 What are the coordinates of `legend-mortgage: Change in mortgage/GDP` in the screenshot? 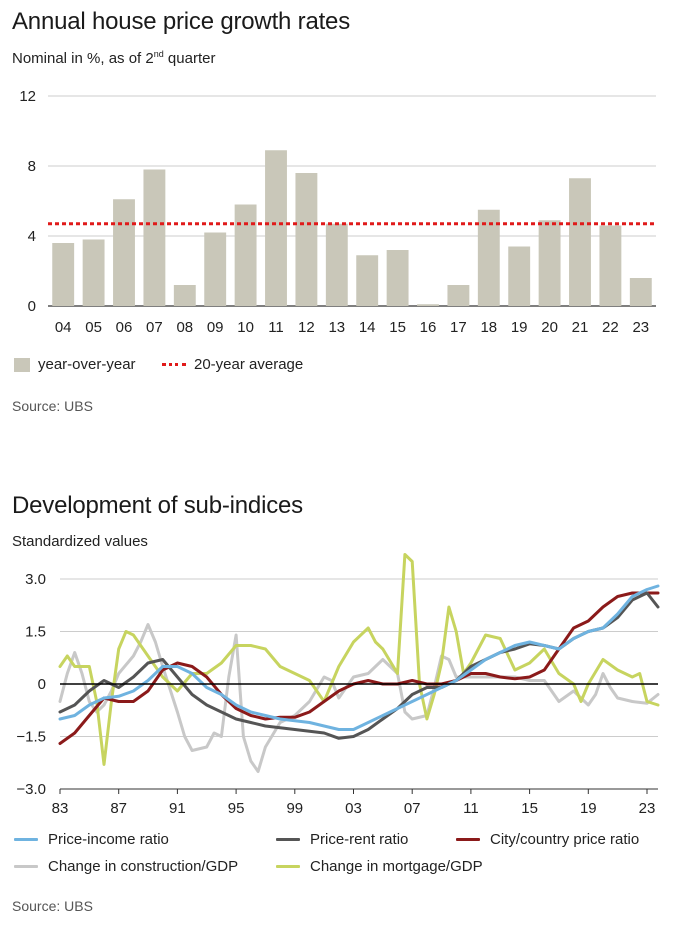 It's located at (379, 866).